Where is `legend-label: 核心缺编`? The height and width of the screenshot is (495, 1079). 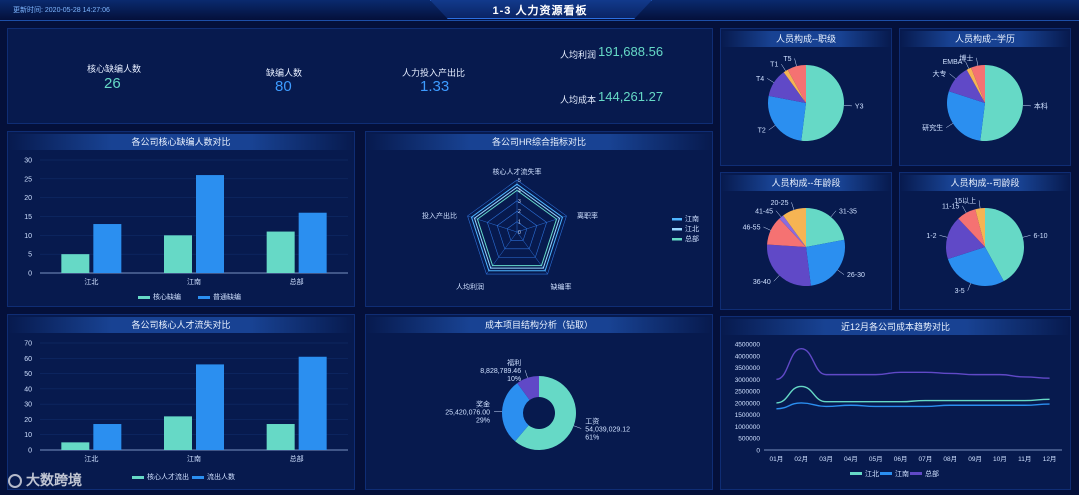
legend-label: 核心缺编 is located at coordinates (167, 296).